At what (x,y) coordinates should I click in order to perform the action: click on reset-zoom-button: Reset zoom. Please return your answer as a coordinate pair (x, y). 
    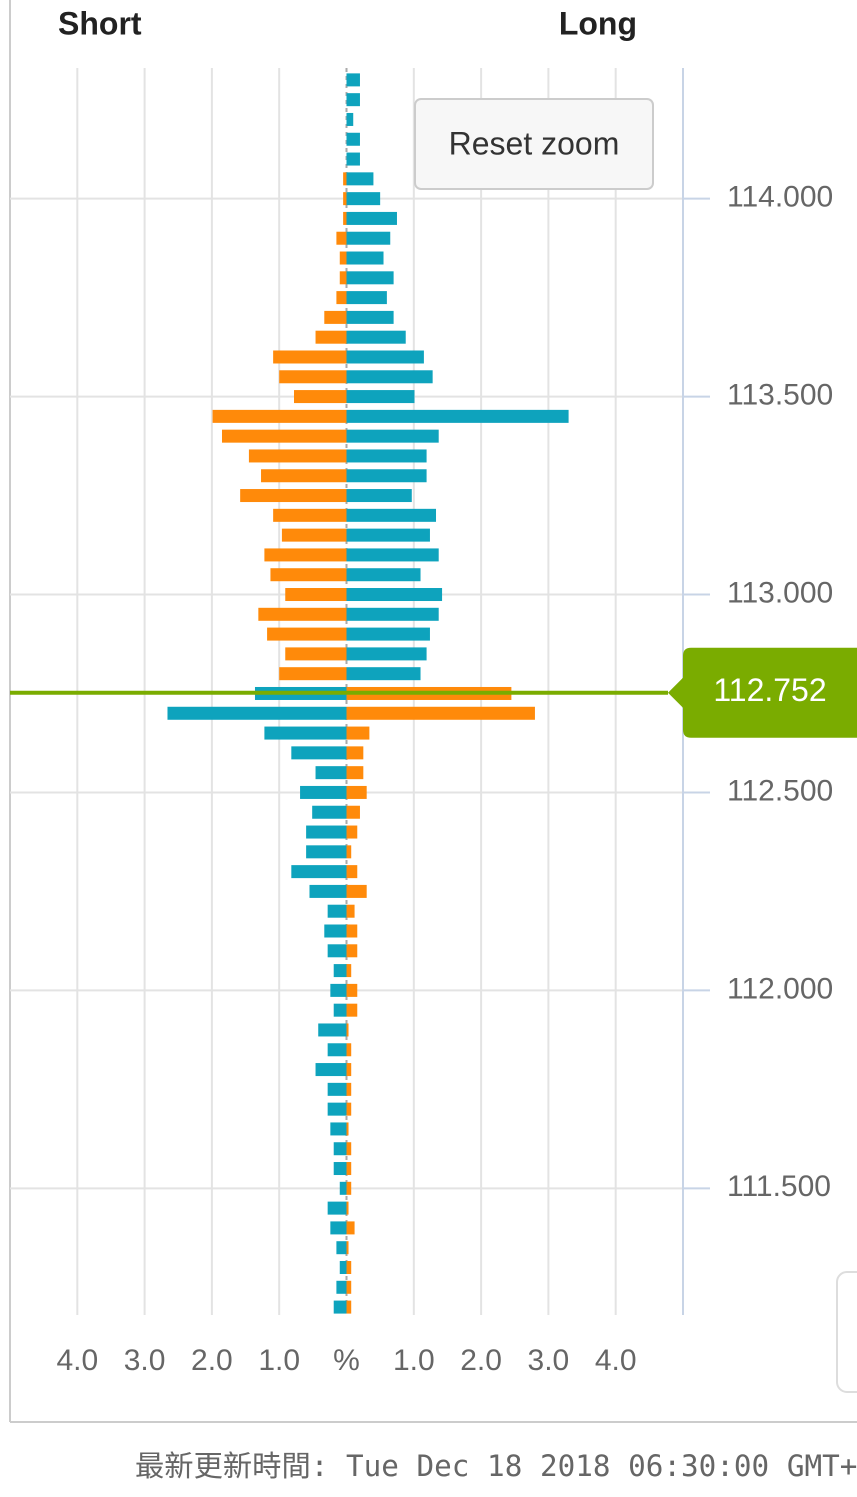
    Looking at the image, I should click on (534, 144).